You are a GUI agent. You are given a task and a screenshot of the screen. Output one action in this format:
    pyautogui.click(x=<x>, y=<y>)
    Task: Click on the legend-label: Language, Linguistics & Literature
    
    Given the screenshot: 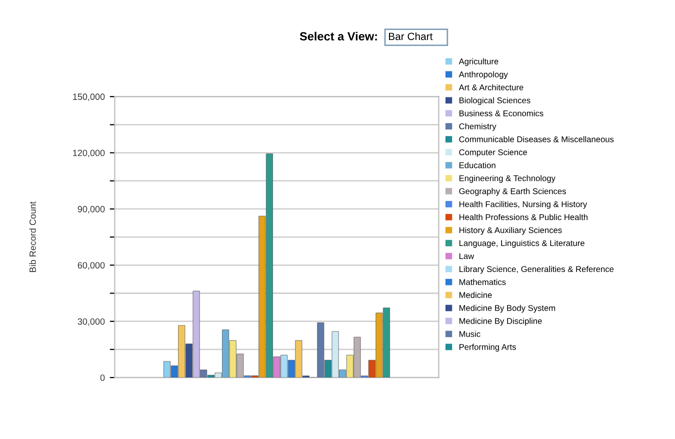 What is the action you would take?
    pyautogui.click(x=521, y=244)
    